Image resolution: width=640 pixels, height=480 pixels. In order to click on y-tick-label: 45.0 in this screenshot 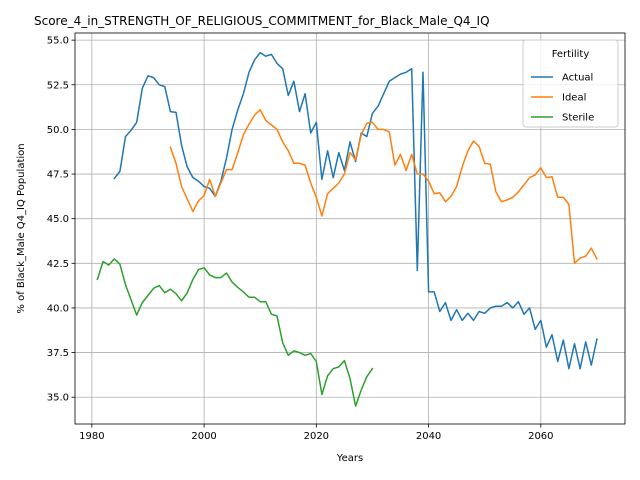, I will do `click(58, 219)`.